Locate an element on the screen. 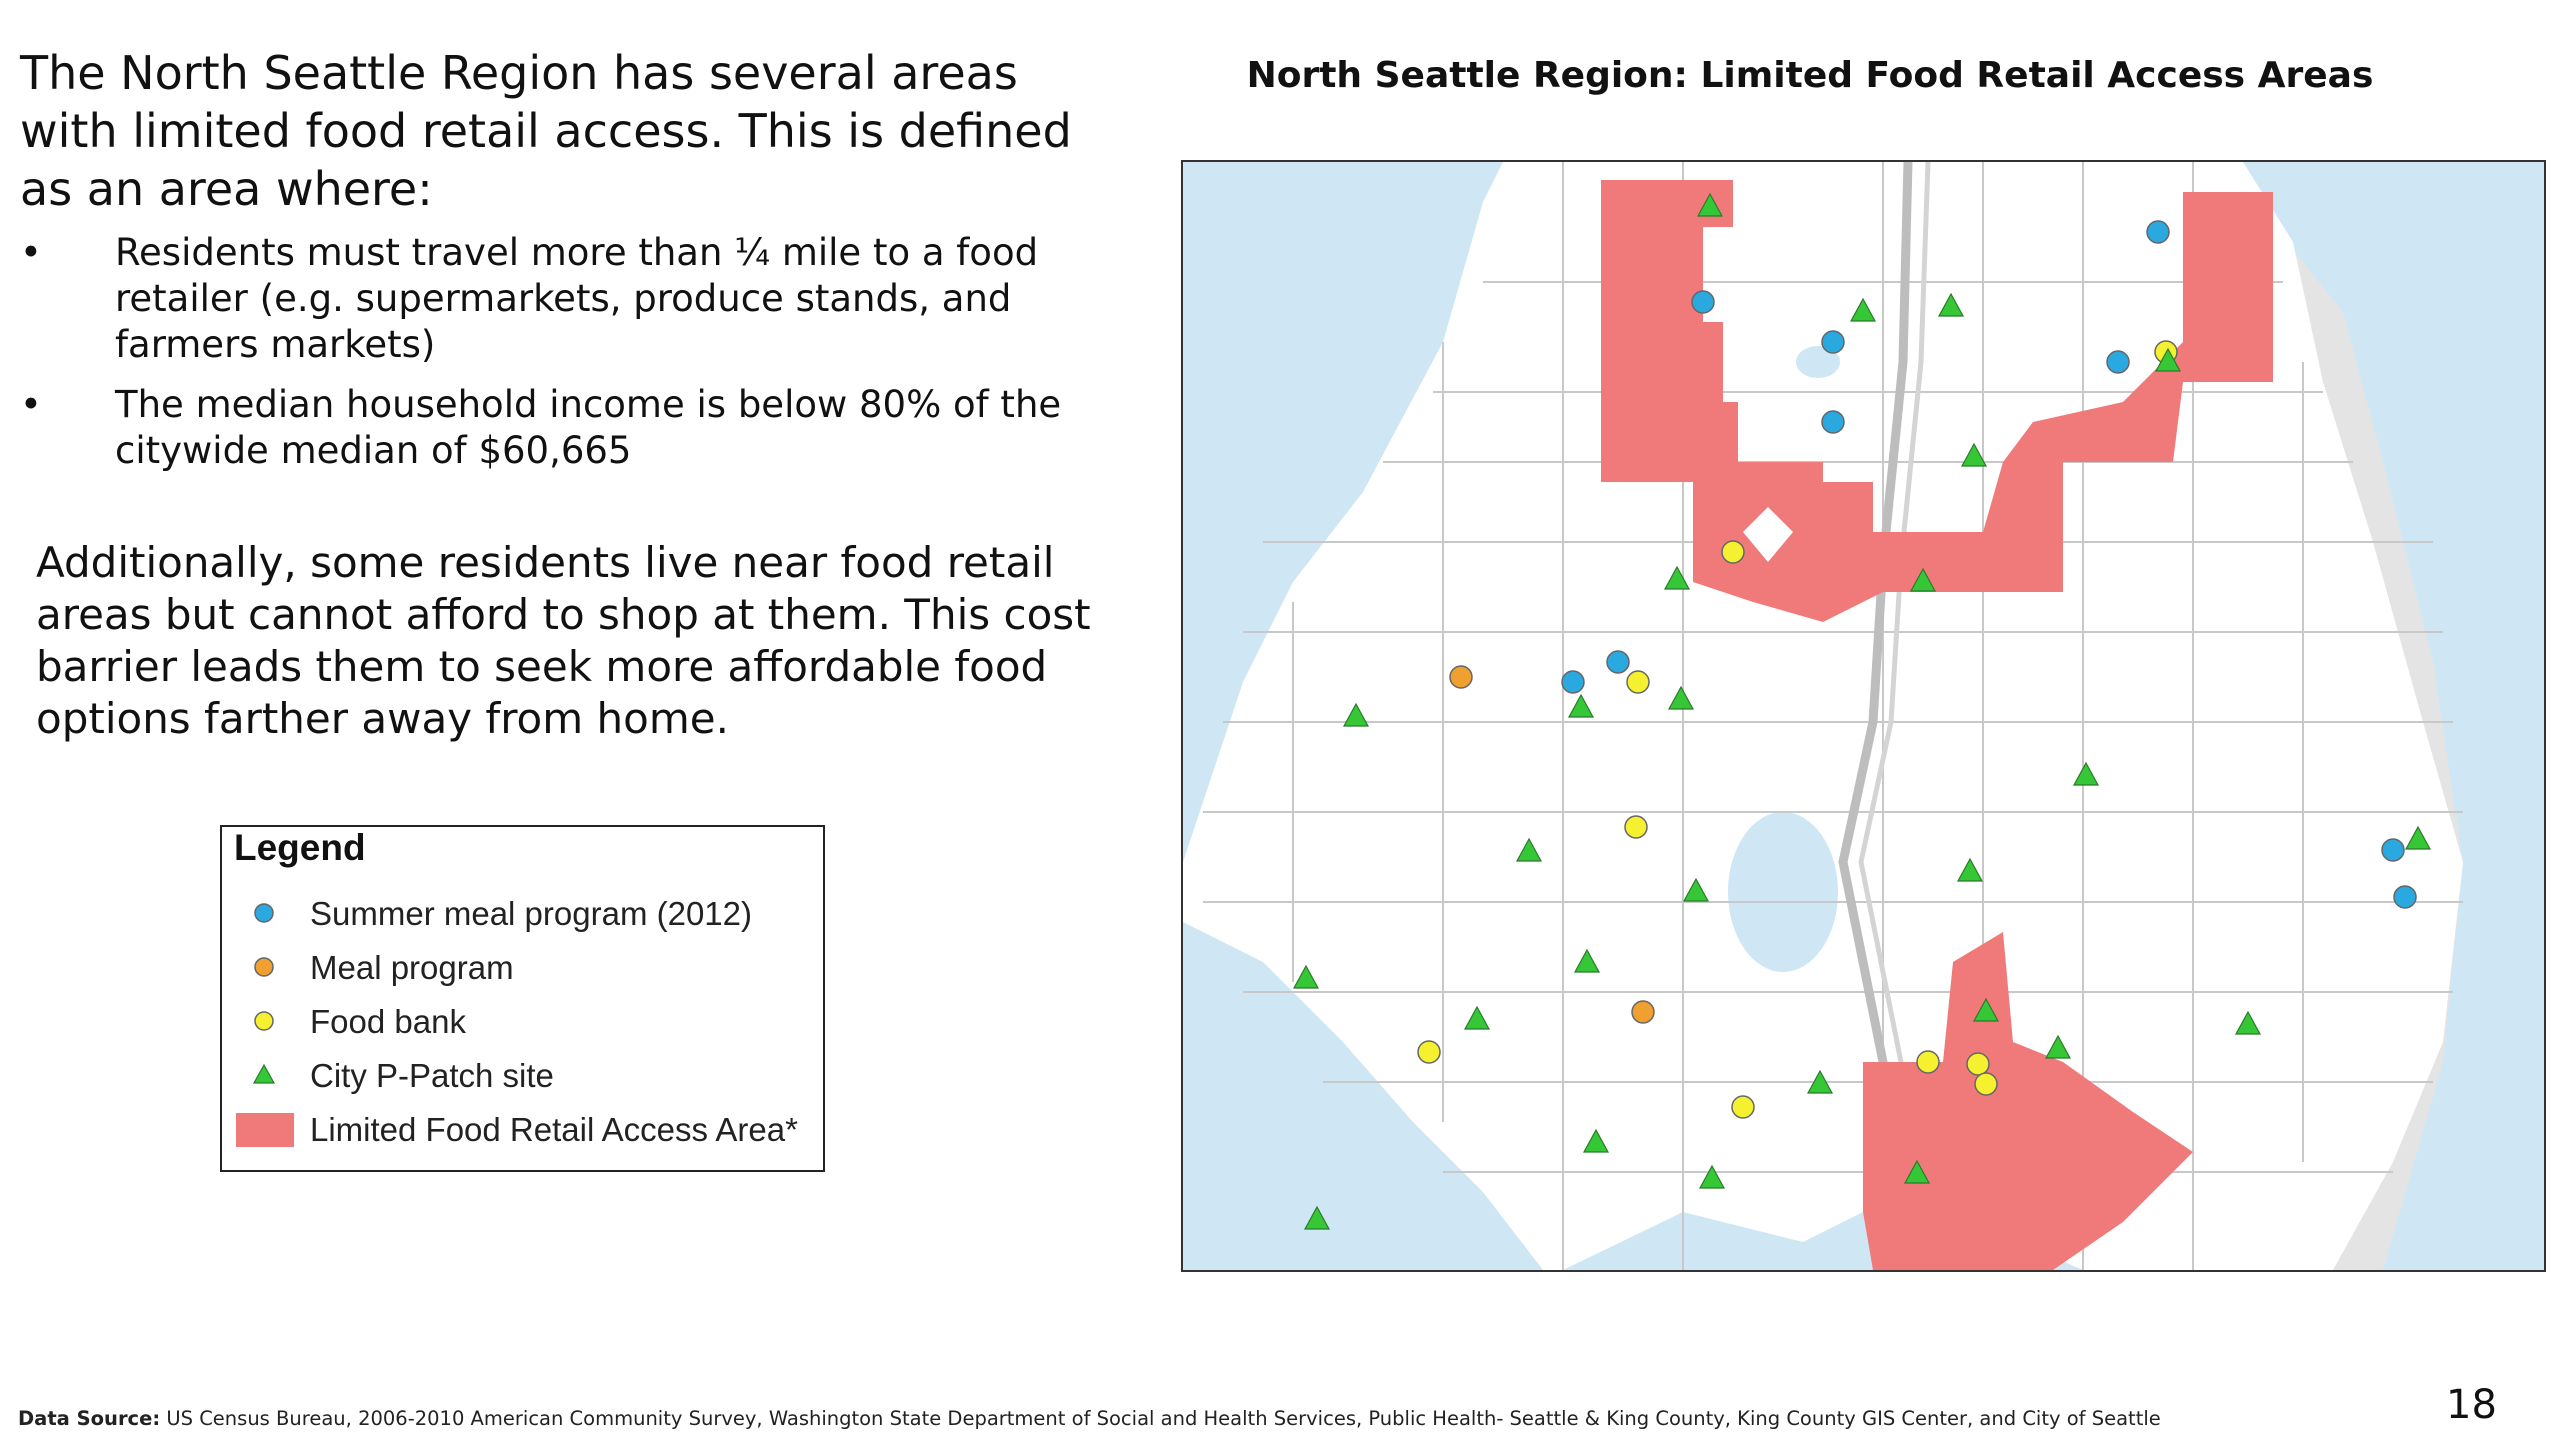  legend-item-meal-program: Meal program is located at coordinates (522, 968).